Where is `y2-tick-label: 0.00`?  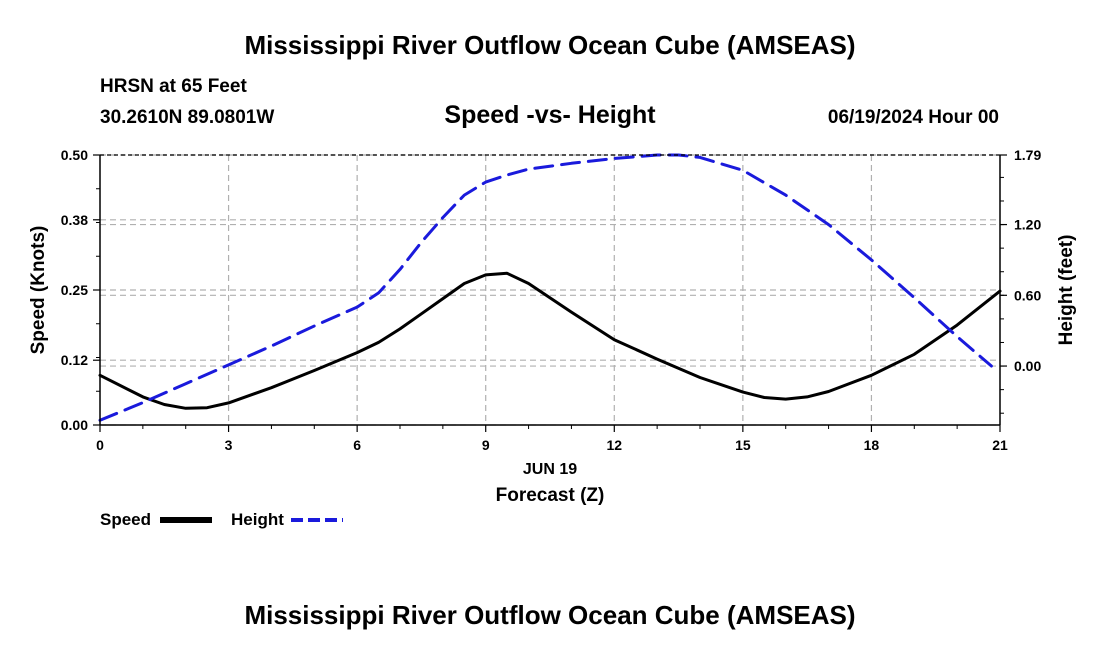 y2-tick-label: 0.00 is located at coordinates (1027, 366).